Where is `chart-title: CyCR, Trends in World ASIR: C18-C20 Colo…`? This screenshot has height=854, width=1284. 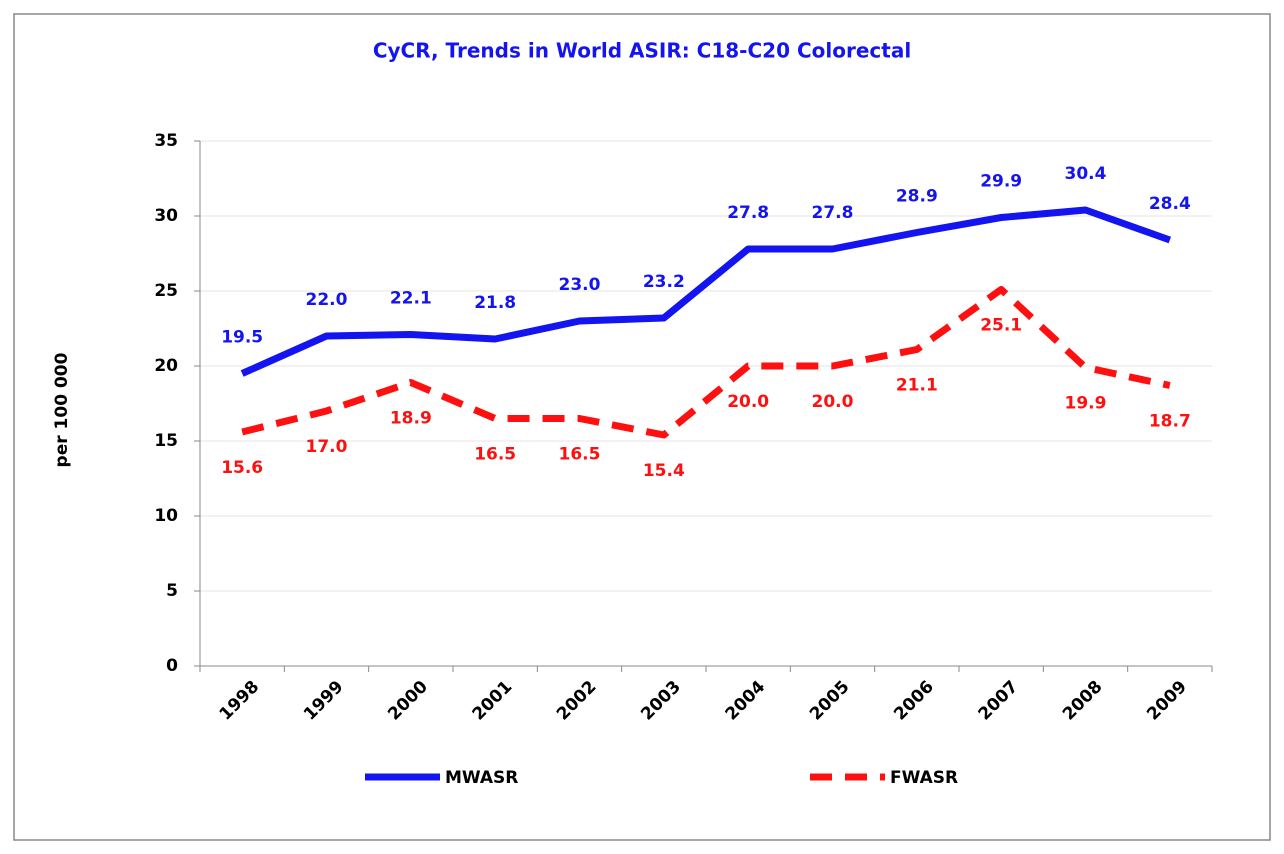
chart-title: CyCR, Trends in World ASIR: C18-C20 Colo… is located at coordinates (642, 51).